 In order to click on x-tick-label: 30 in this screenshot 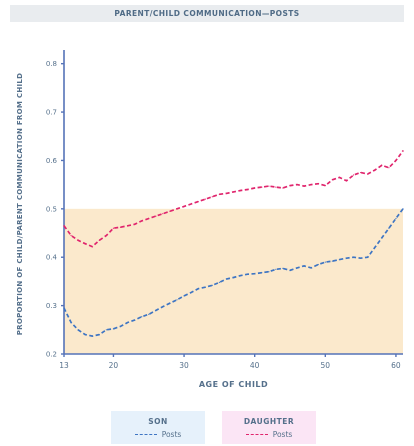, I will do `click(184, 365)`.